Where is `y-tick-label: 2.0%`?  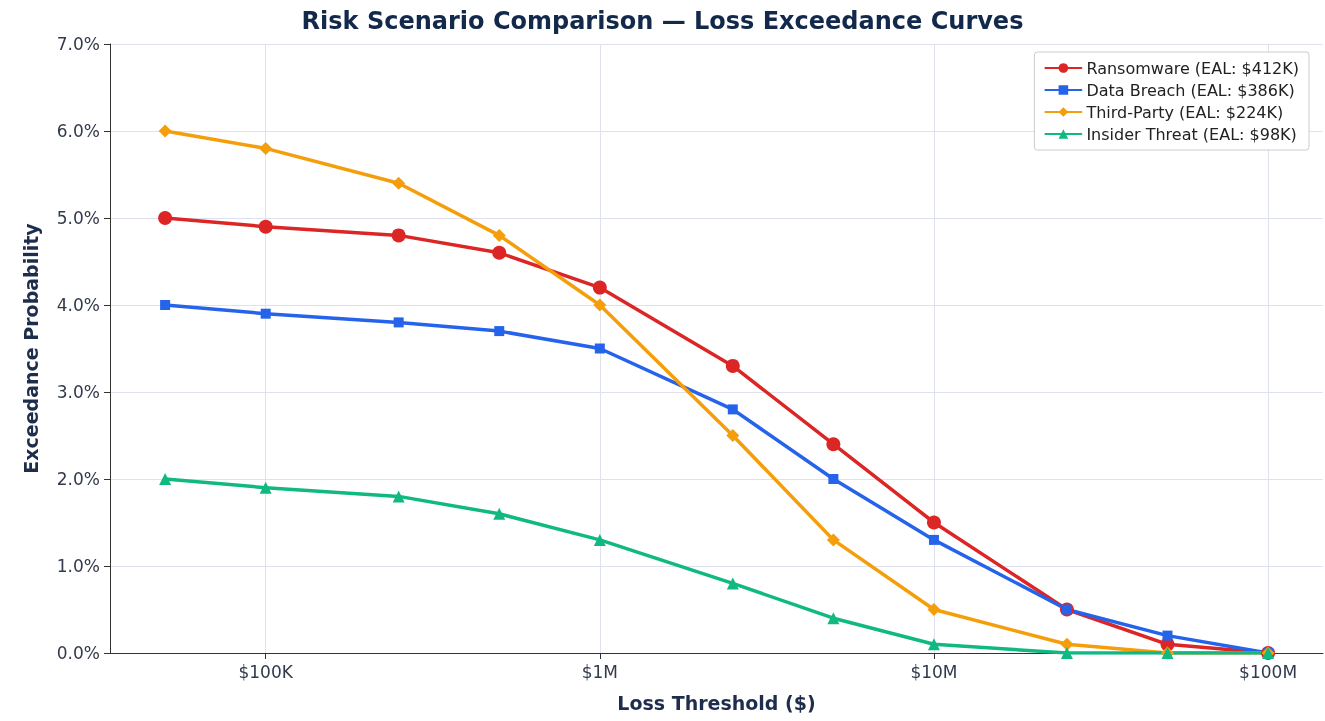 y-tick-label: 2.0% is located at coordinates (78, 479).